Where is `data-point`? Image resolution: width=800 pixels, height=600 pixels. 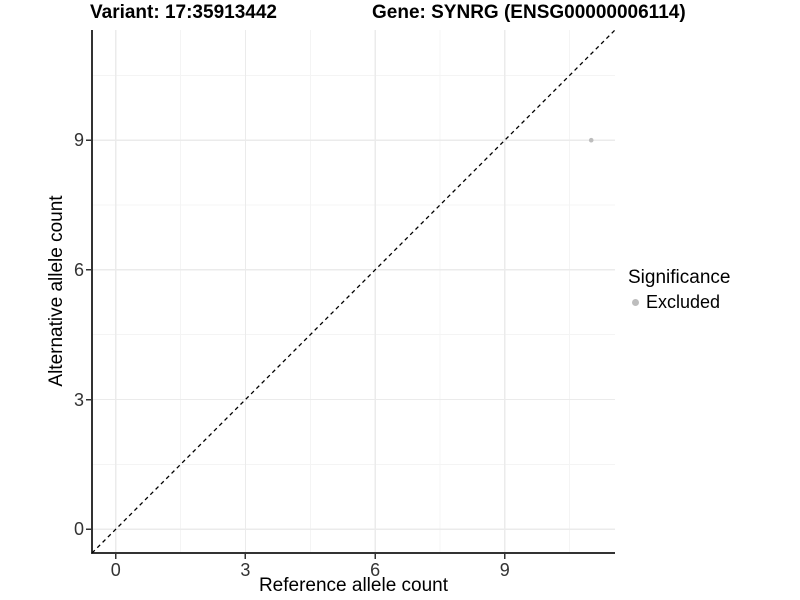 data-point is located at coordinates (591, 140).